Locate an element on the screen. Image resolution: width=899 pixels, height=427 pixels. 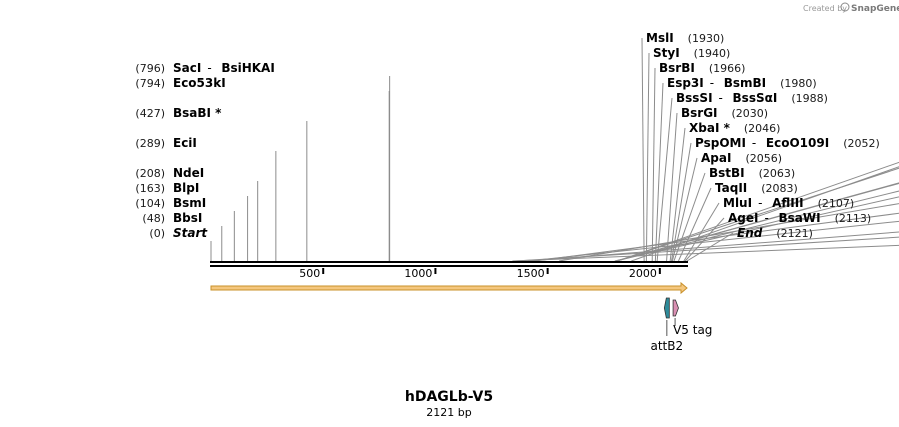
site-position: (796) is located at coordinates (150, 68).